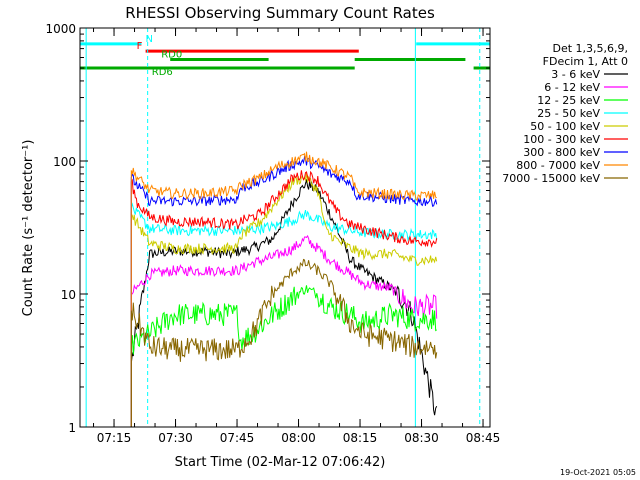 The height and width of the screenshot is (480, 640). Describe the element at coordinates (585, 61) in the screenshot. I see `legend-header-line-2: FDecim 1, Att 0` at that location.